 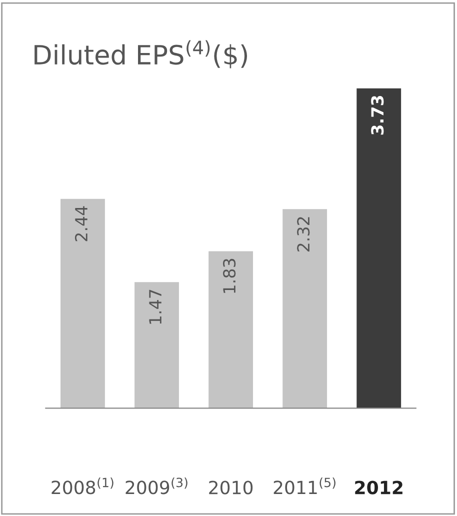 What do you see at coordinates (229, 275) in the screenshot?
I see `data-label: 1.83` at bounding box center [229, 275].